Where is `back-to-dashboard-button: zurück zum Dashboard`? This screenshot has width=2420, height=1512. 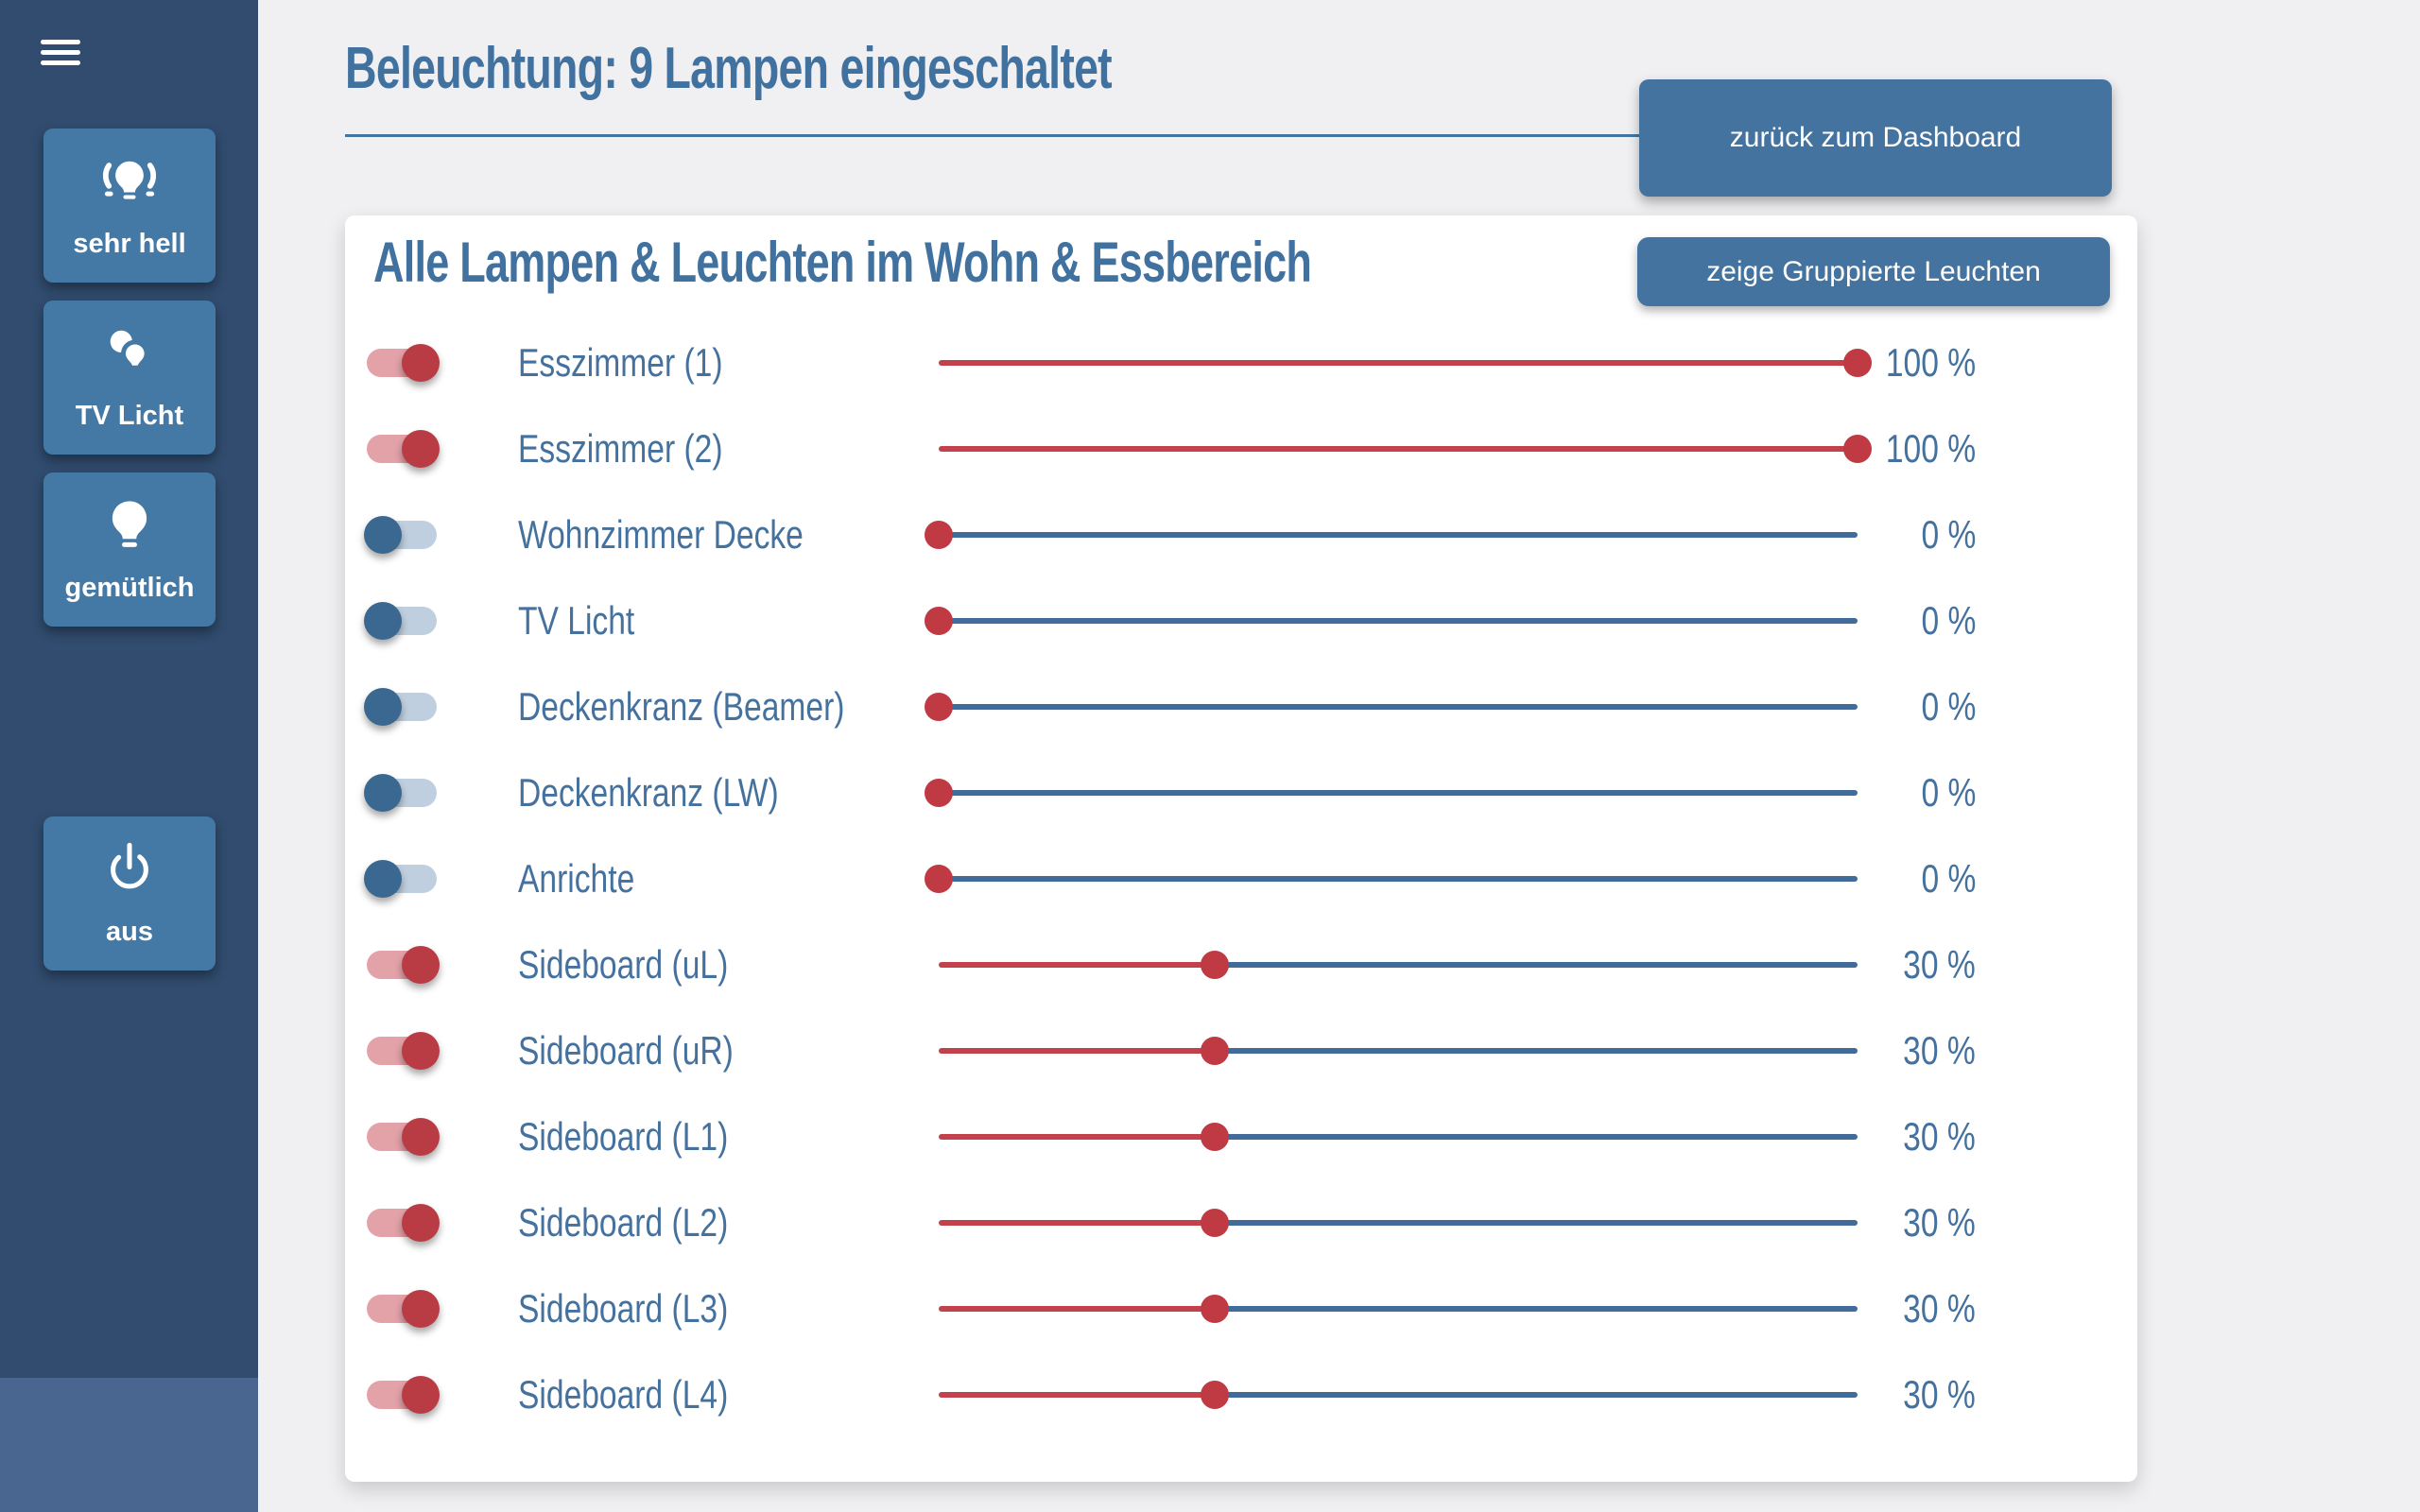
back-to-dashboard-button: zurück zum Dashboard is located at coordinates (1875, 138).